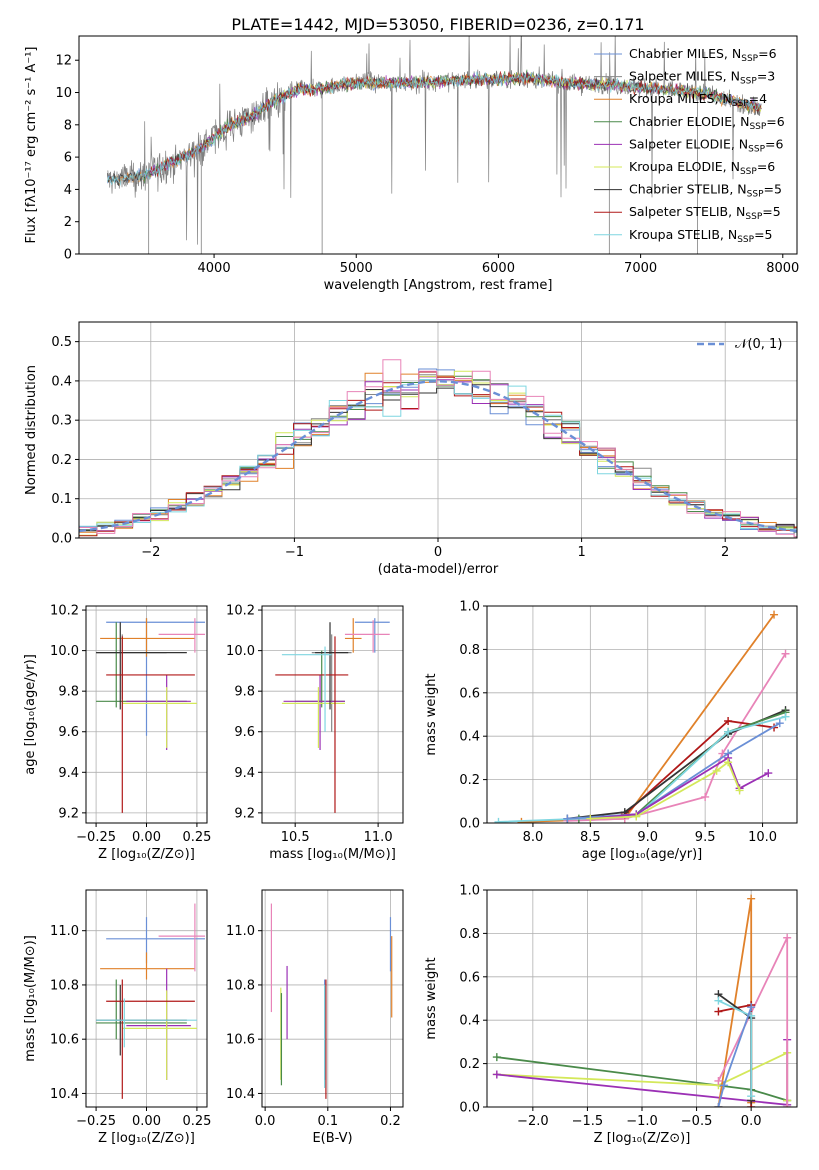 The height and width of the screenshot is (1170, 819). What do you see at coordinates (295, 837) in the screenshot?
I see `x-tick-label: 10.5` at bounding box center [295, 837].